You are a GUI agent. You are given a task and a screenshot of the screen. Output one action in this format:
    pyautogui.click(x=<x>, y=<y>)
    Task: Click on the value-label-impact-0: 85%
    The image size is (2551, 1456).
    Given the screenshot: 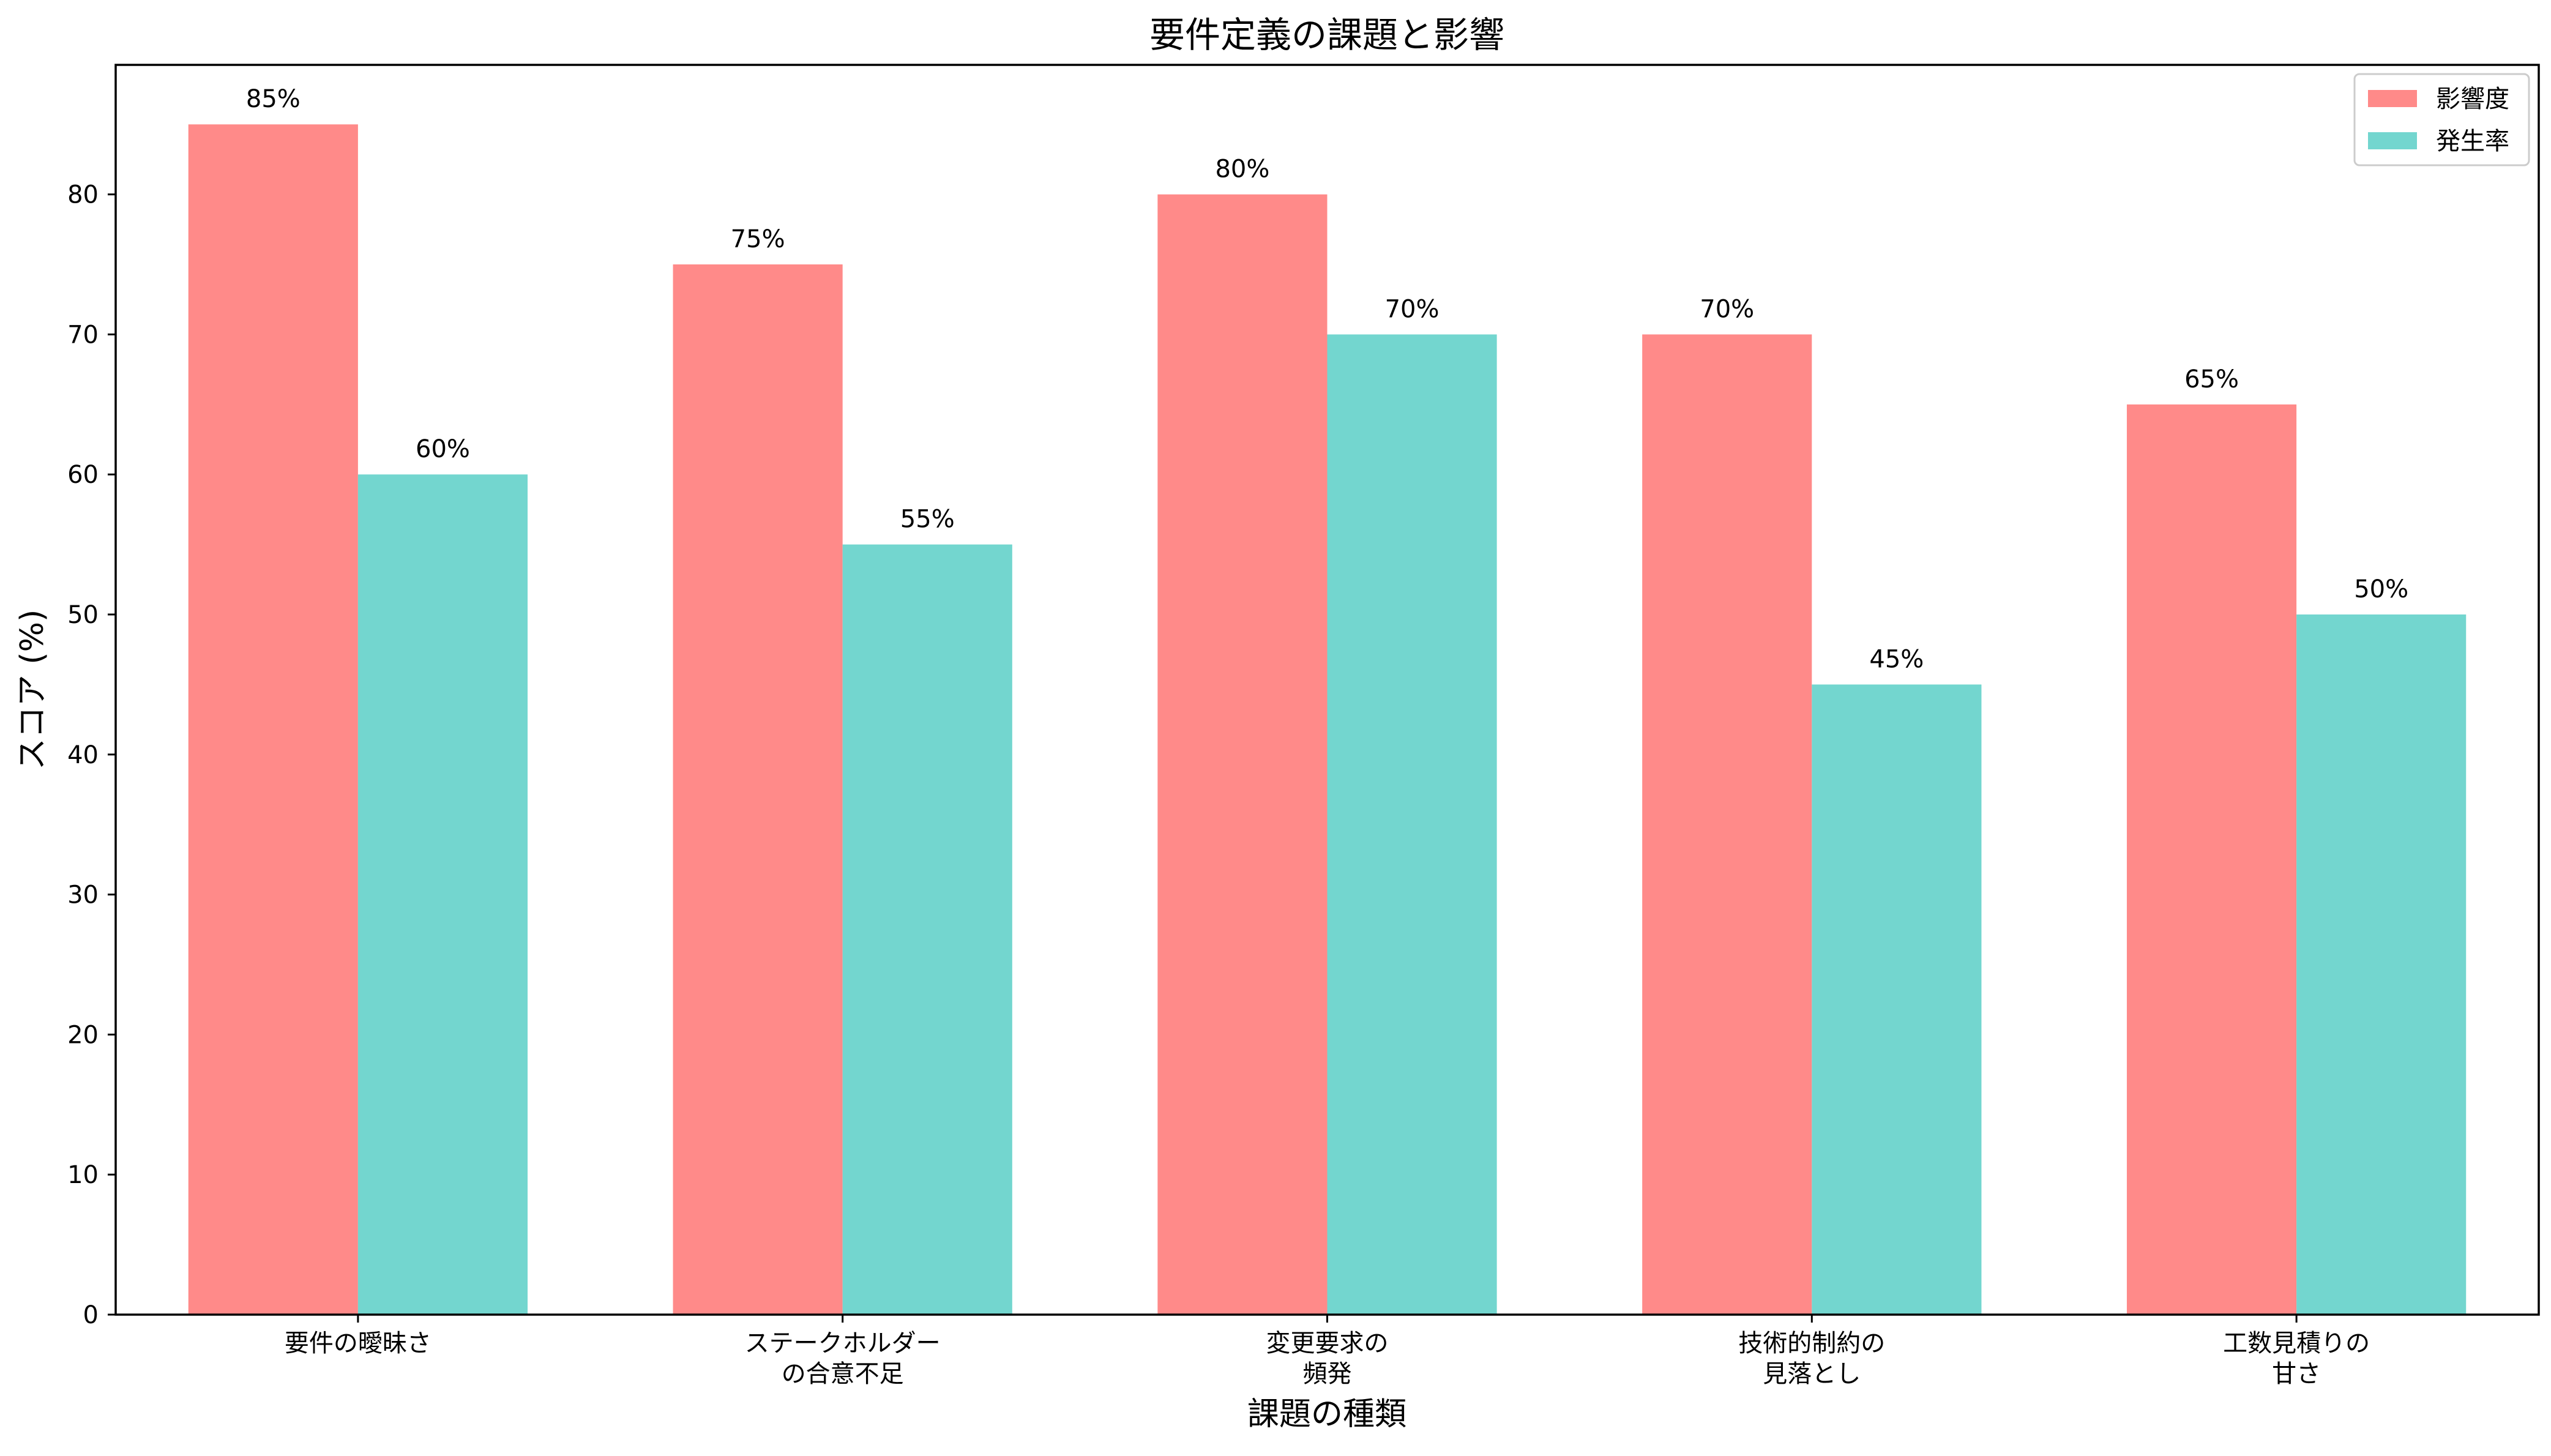 What is the action you would take?
    pyautogui.click(x=273, y=99)
    